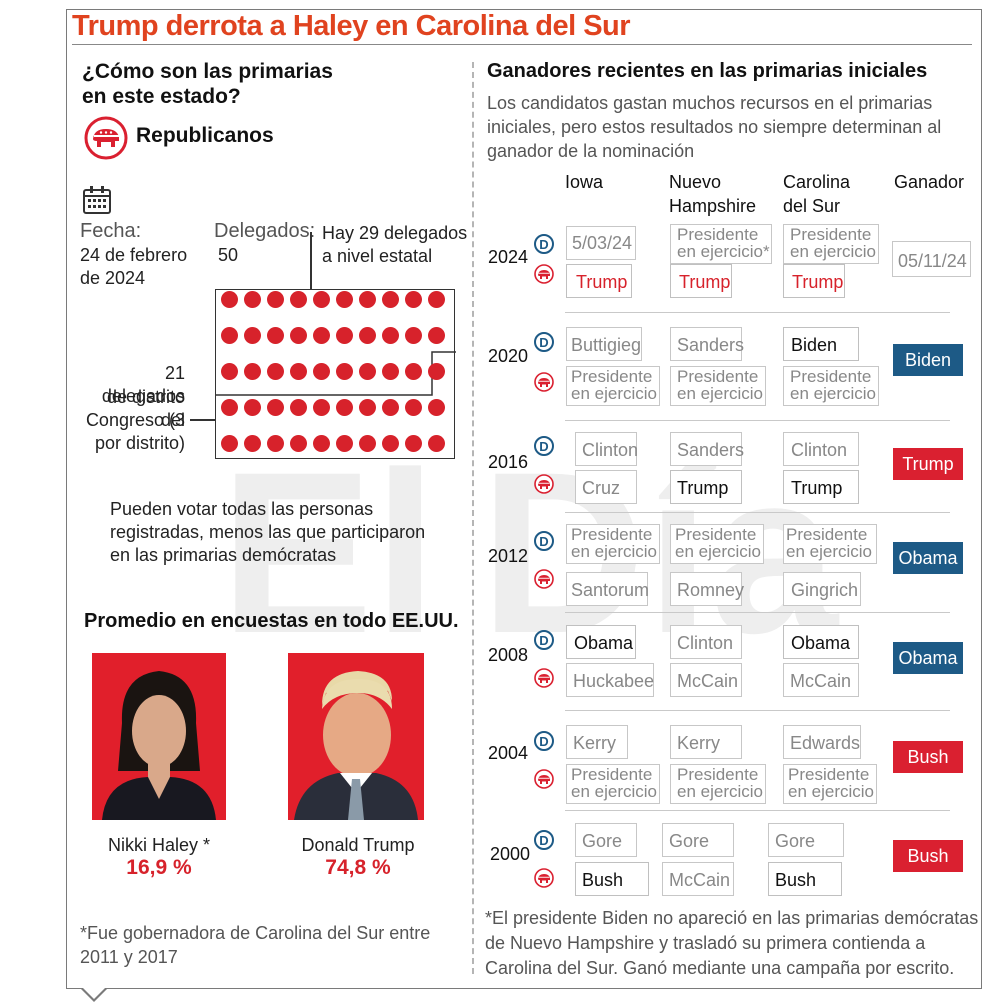 The image size is (990, 1006). I want to click on cell-2024-d-nh: Presidente en ejercicio*, so click(721, 244).